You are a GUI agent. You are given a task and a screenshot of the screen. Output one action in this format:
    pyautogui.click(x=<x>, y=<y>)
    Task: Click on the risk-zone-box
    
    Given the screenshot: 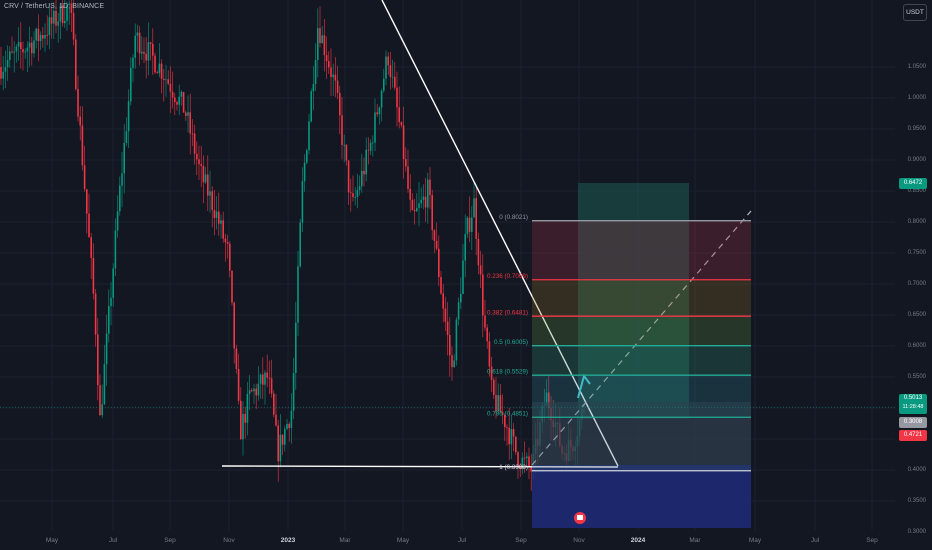 What is the action you would take?
    pyautogui.click(x=641, y=496)
    